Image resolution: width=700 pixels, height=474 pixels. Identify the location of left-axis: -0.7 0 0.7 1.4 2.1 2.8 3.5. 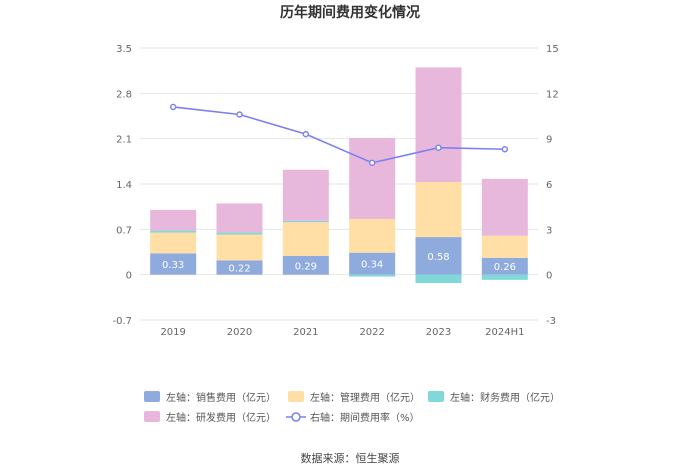
(122, 185).